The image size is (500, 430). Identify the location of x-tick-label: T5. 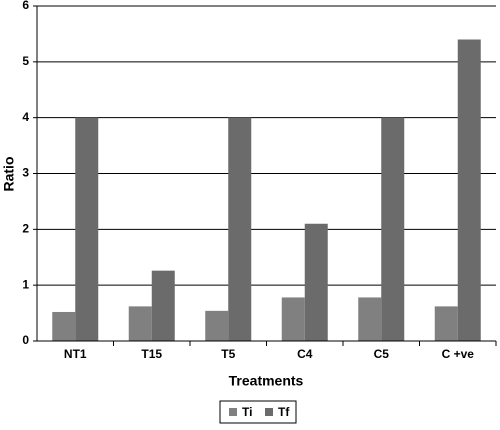
(228, 354).